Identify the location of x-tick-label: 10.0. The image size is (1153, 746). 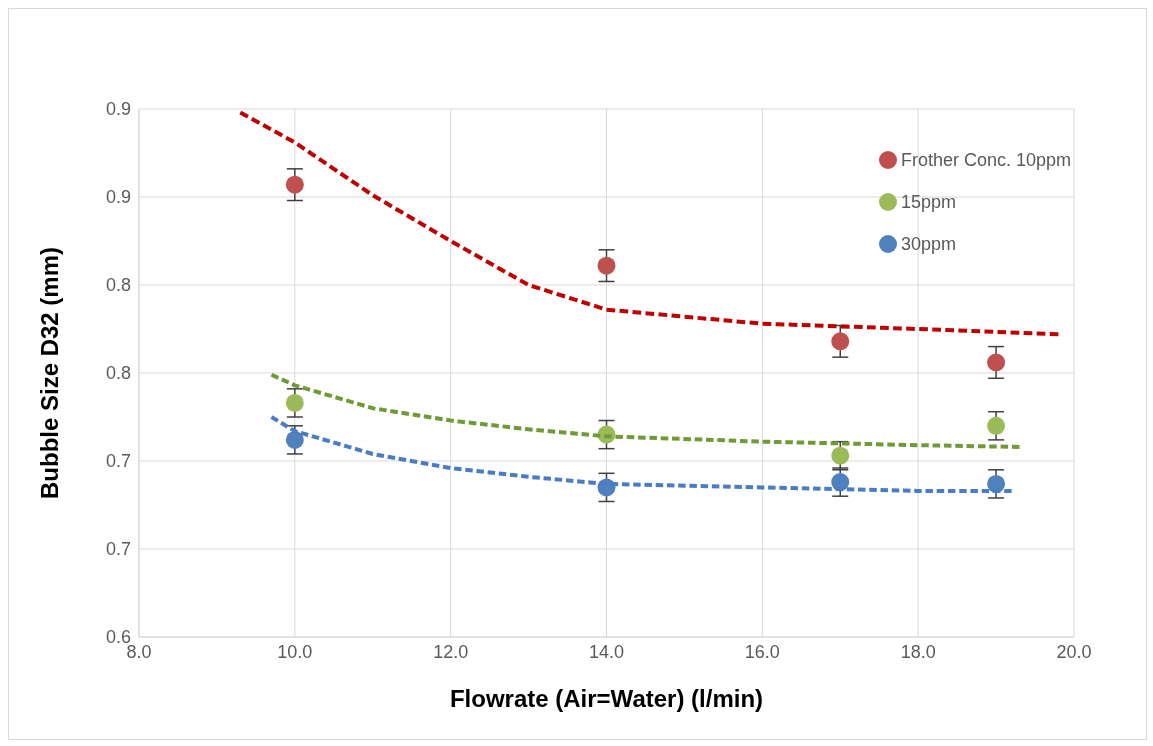
(295, 651).